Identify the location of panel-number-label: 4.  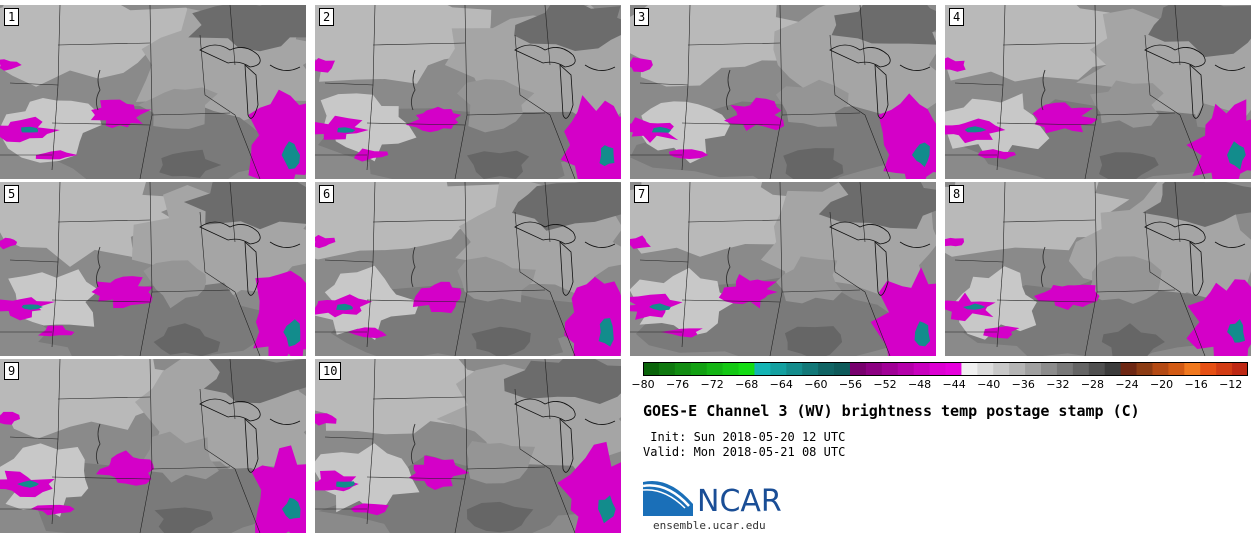
(957, 17).